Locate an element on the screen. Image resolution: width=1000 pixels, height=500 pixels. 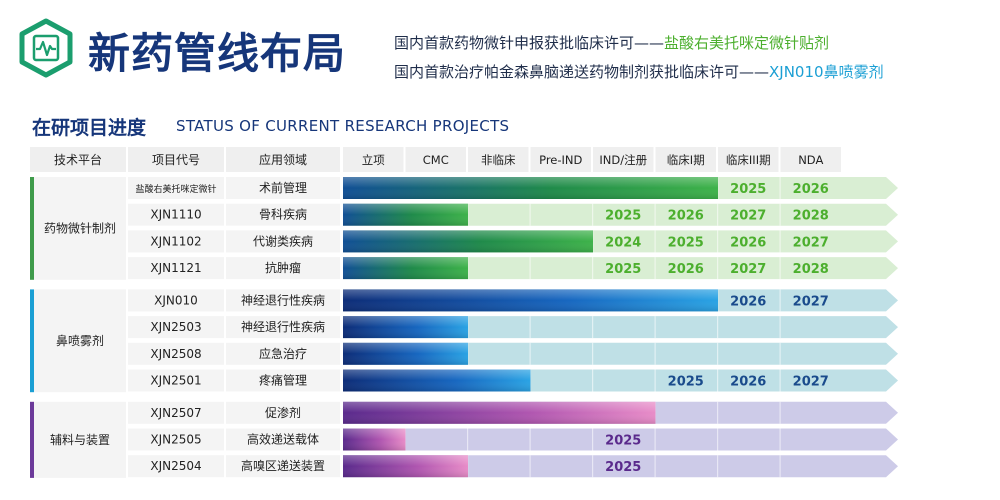
application-field: 代谢类疾病 is located at coordinates (283, 240).